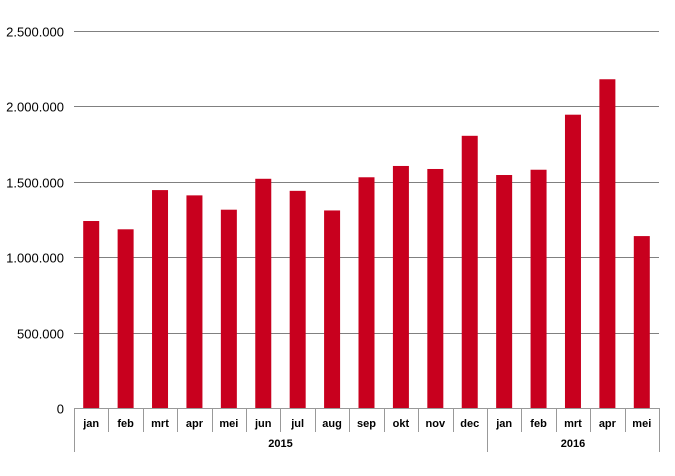  What do you see at coordinates (436, 424) in the screenshot?
I see `x-tick-label: nov` at bounding box center [436, 424].